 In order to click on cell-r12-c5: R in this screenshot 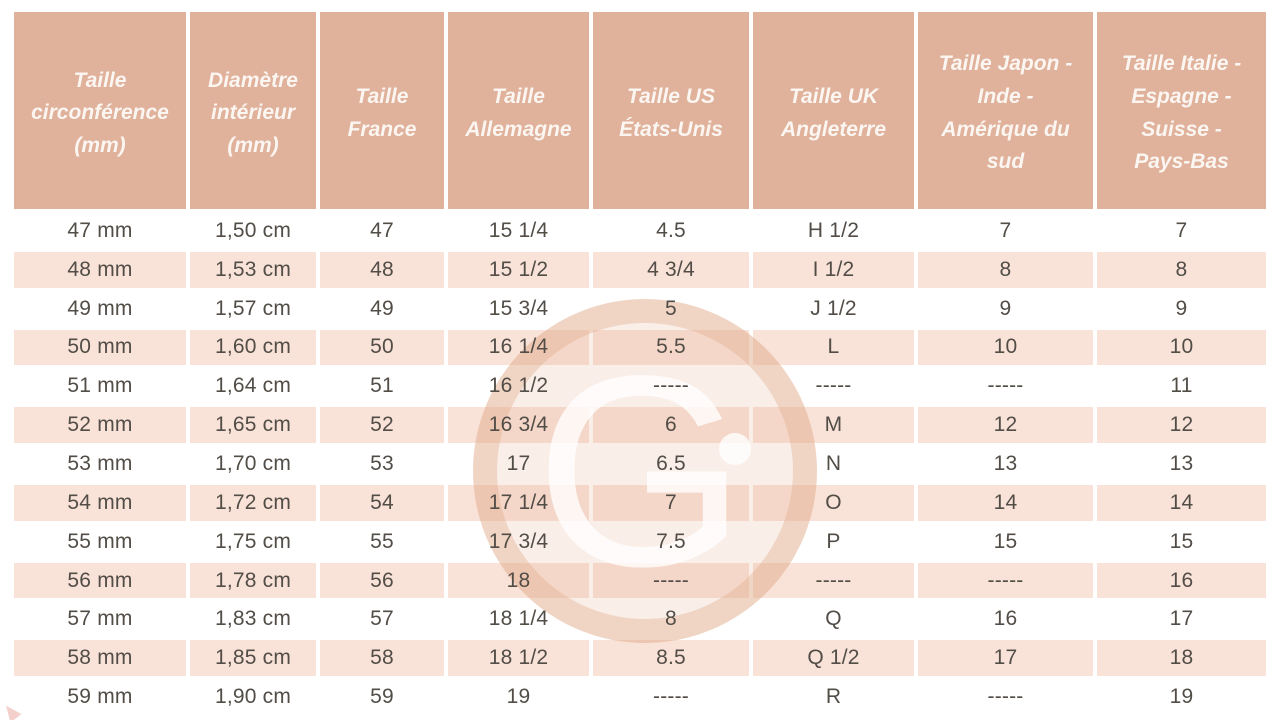, I will do `click(835, 698)`.